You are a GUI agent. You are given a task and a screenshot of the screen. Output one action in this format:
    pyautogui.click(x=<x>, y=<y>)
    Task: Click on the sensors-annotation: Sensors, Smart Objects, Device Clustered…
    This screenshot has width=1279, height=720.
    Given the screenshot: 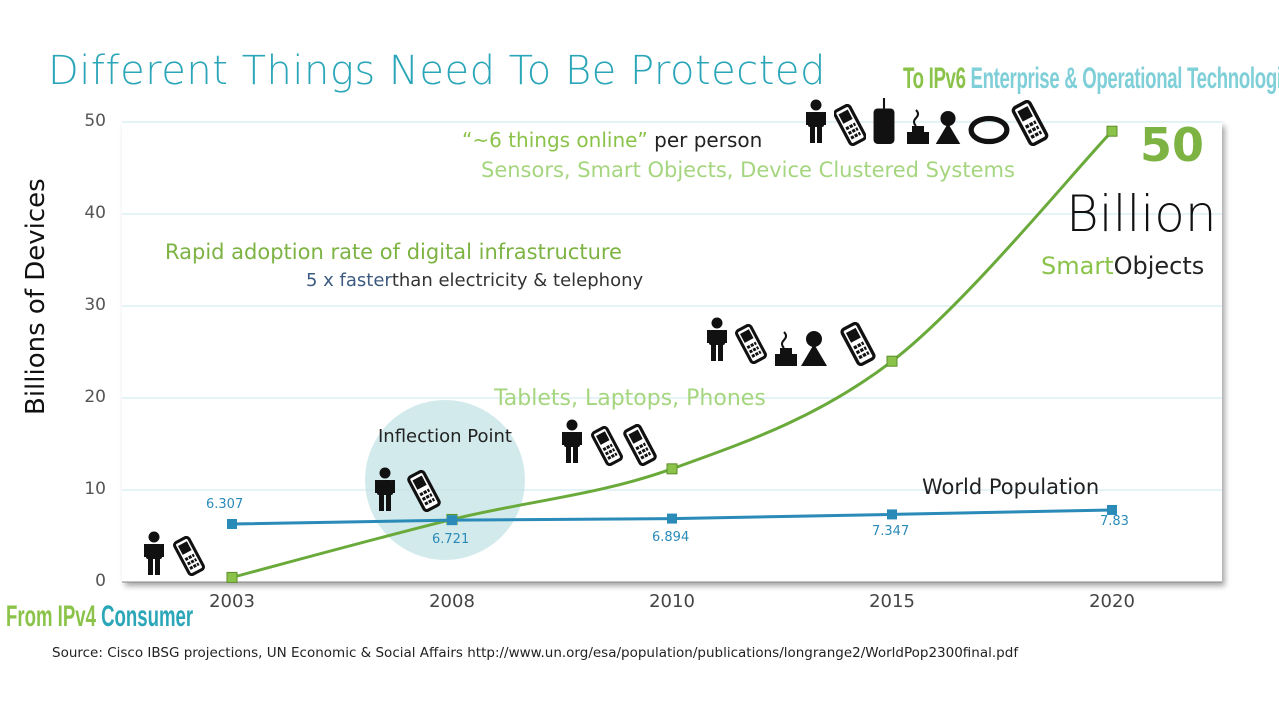 What is the action you would take?
    pyautogui.click(x=748, y=170)
    